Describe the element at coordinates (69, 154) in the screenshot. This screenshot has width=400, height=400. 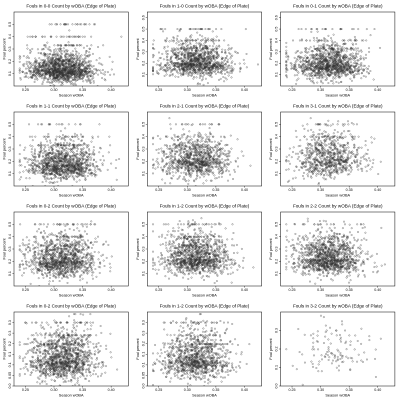
I see `scatter-points` at that location.